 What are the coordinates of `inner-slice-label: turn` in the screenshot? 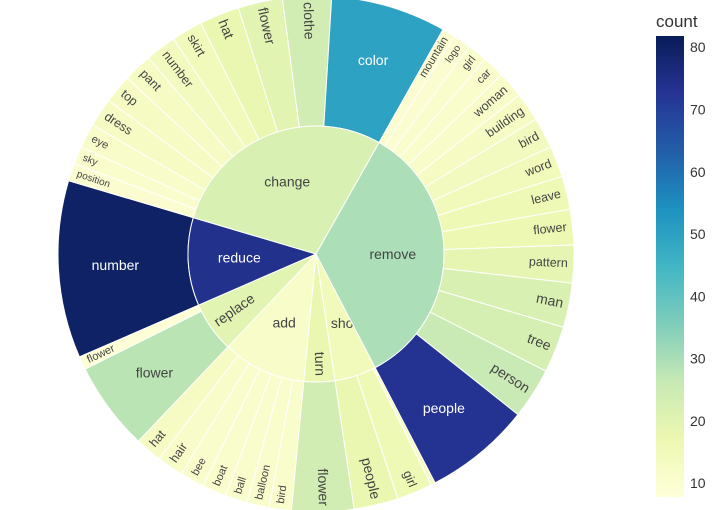 It's located at (320, 364).